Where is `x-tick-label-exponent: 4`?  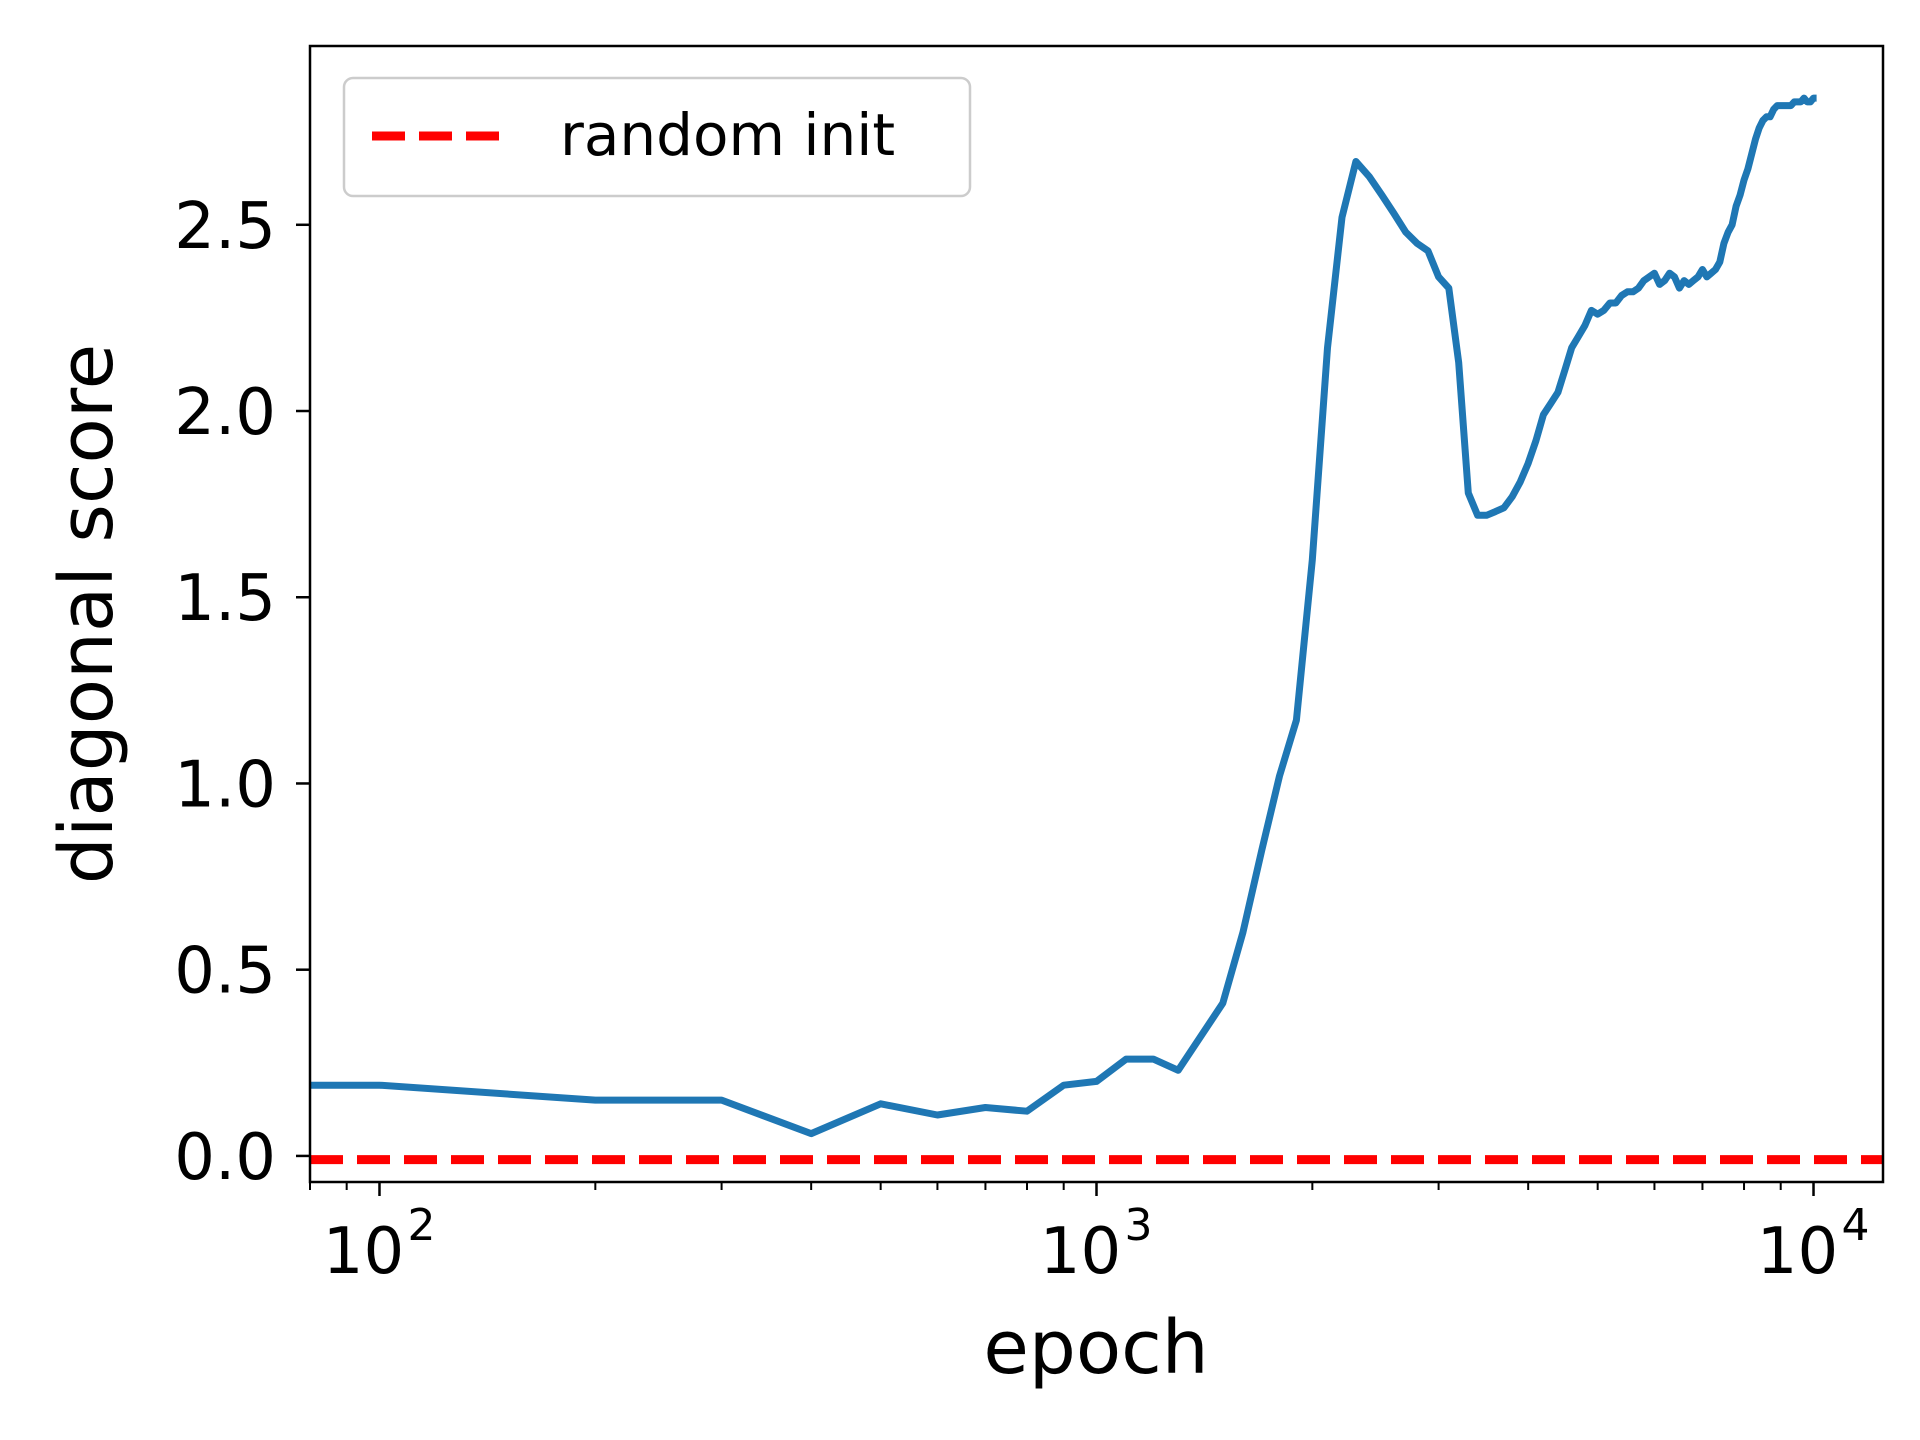 x-tick-label-exponent: 4 is located at coordinates (1856, 1225).